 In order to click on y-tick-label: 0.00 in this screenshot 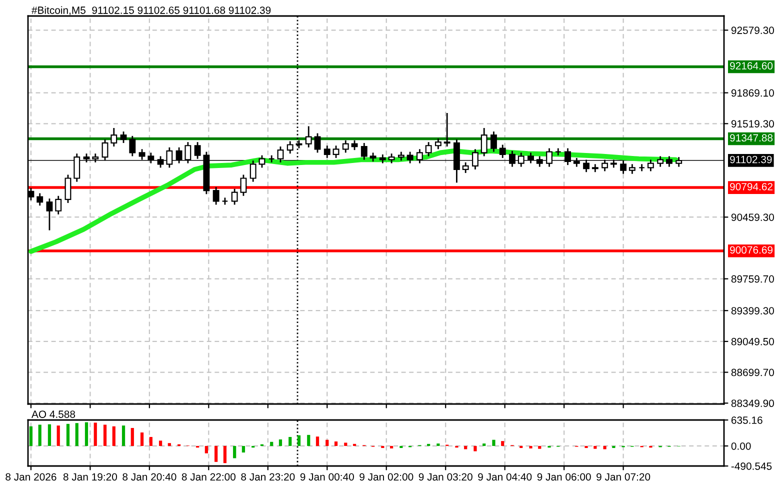, I will do `click(741, 446)`.